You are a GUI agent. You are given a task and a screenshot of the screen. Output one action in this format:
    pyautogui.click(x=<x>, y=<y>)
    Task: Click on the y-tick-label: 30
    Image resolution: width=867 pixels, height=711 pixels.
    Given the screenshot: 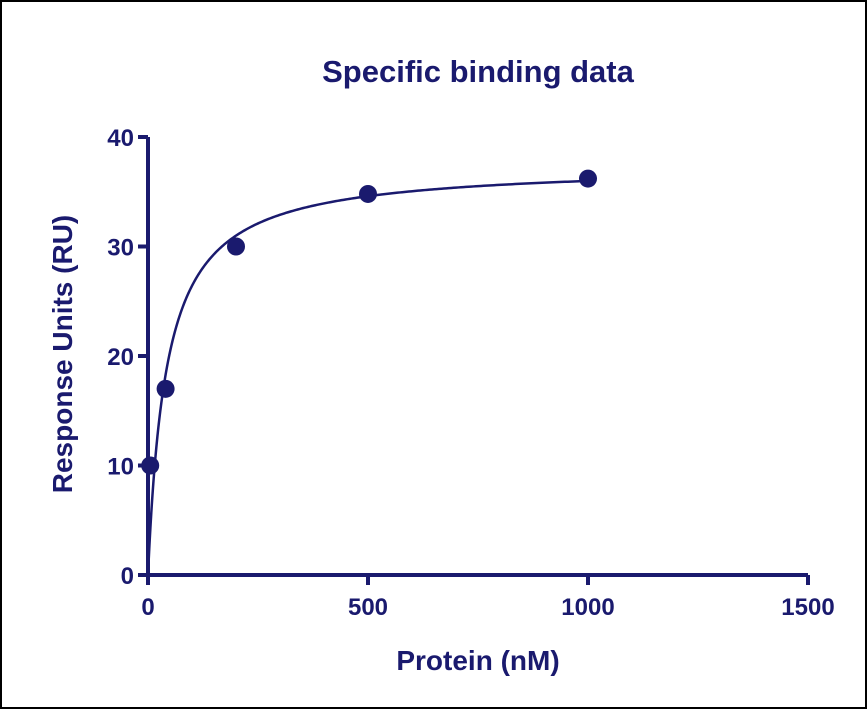 What is the action you would take?
    pyautogui.click(x=120, y=248)
    